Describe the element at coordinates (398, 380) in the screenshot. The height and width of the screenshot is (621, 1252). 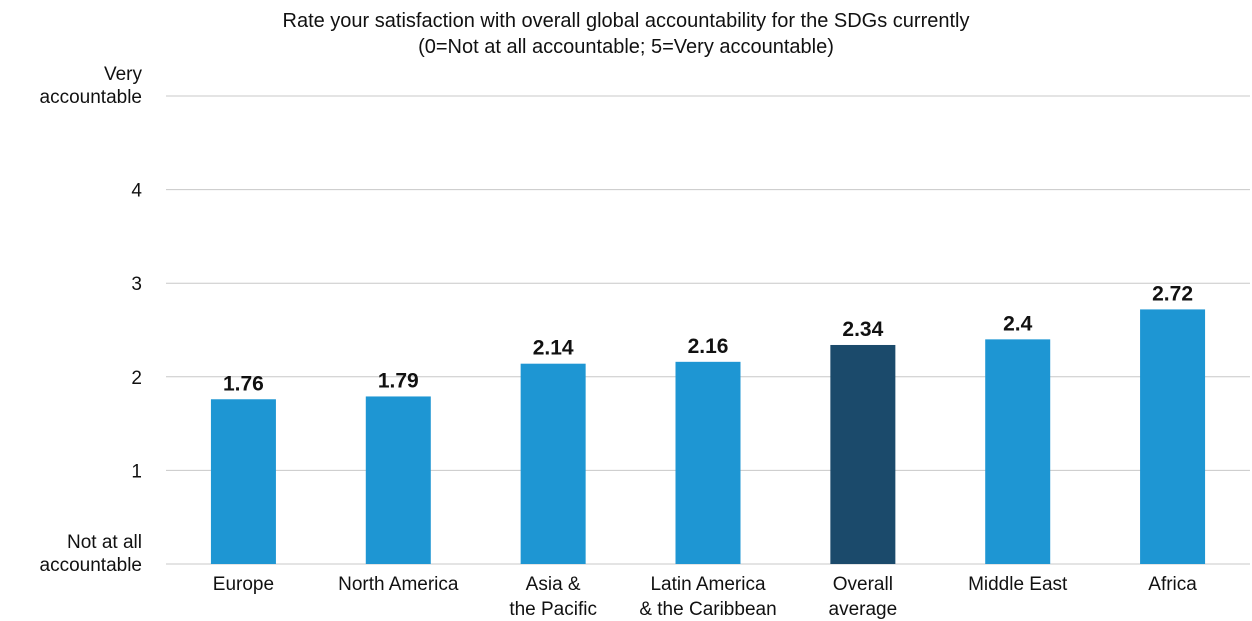
I see `data-label: 1.79` at that location.